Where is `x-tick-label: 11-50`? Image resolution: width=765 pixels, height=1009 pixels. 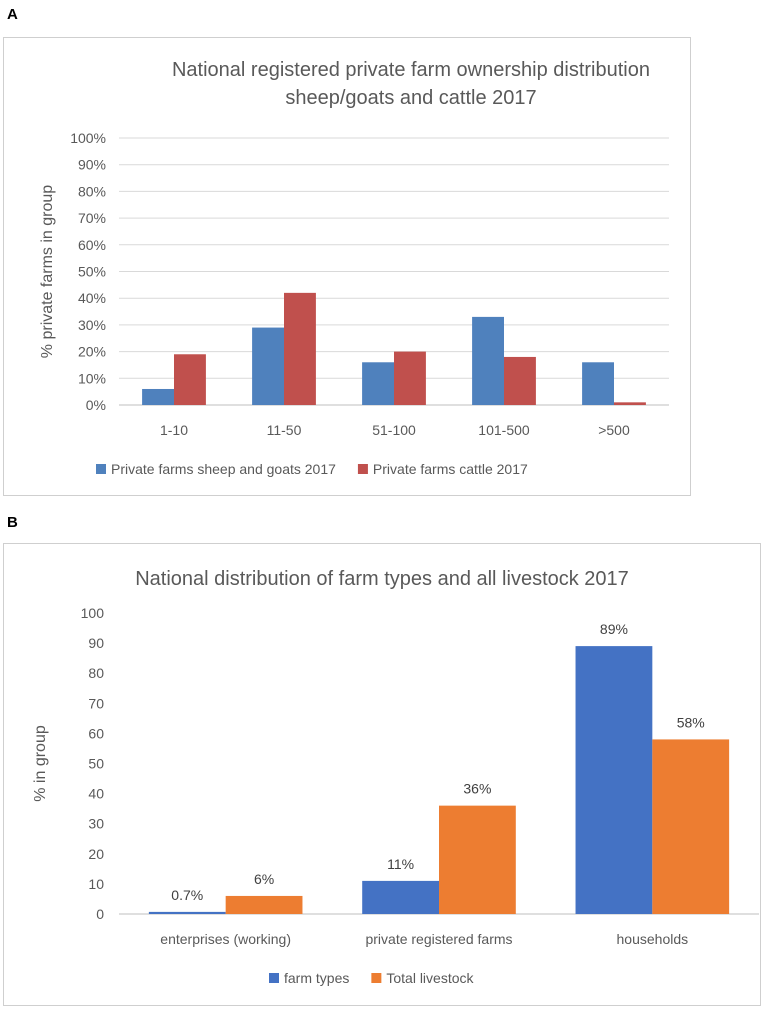 x-tick-label: 11-50 is located at coordinates (284, 430).